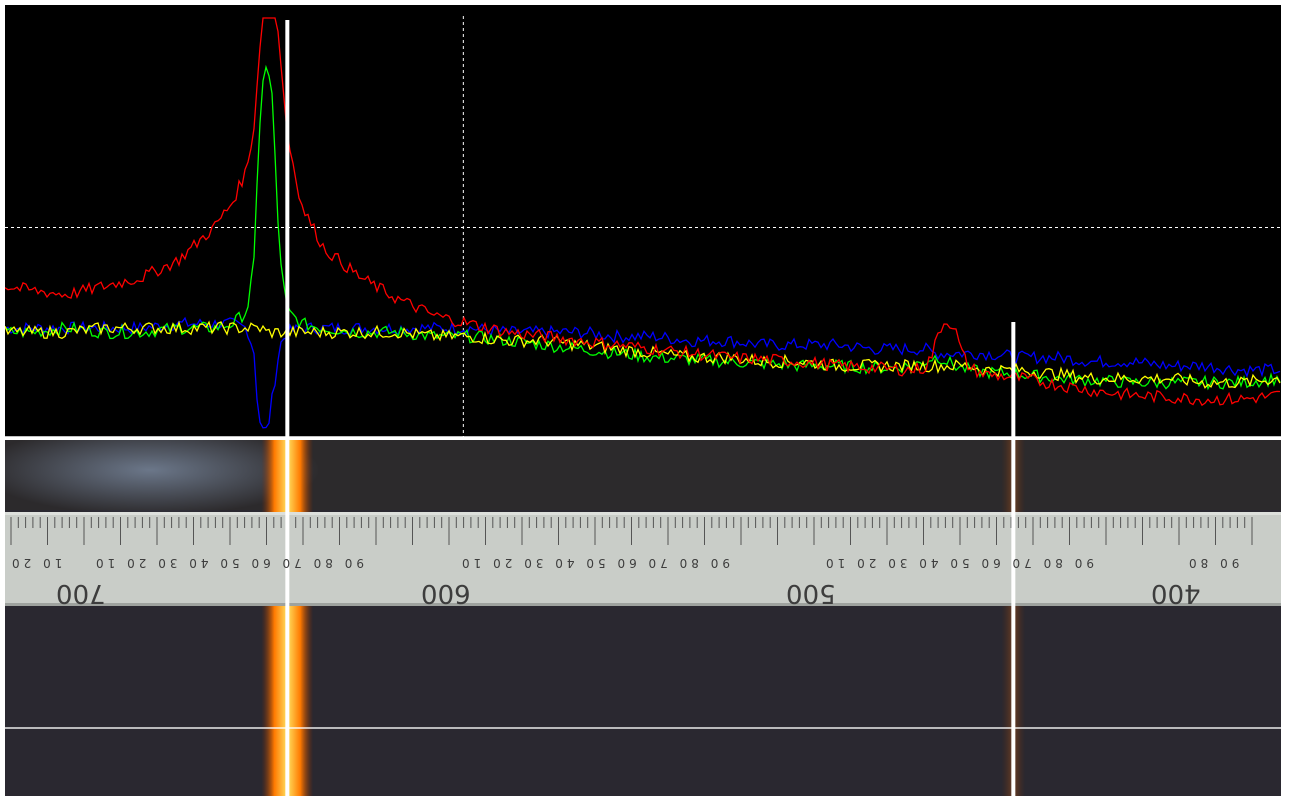 The width and height of the screenshot is (1291, 796). I want to click on ruler-ticks, so click(631, 531).